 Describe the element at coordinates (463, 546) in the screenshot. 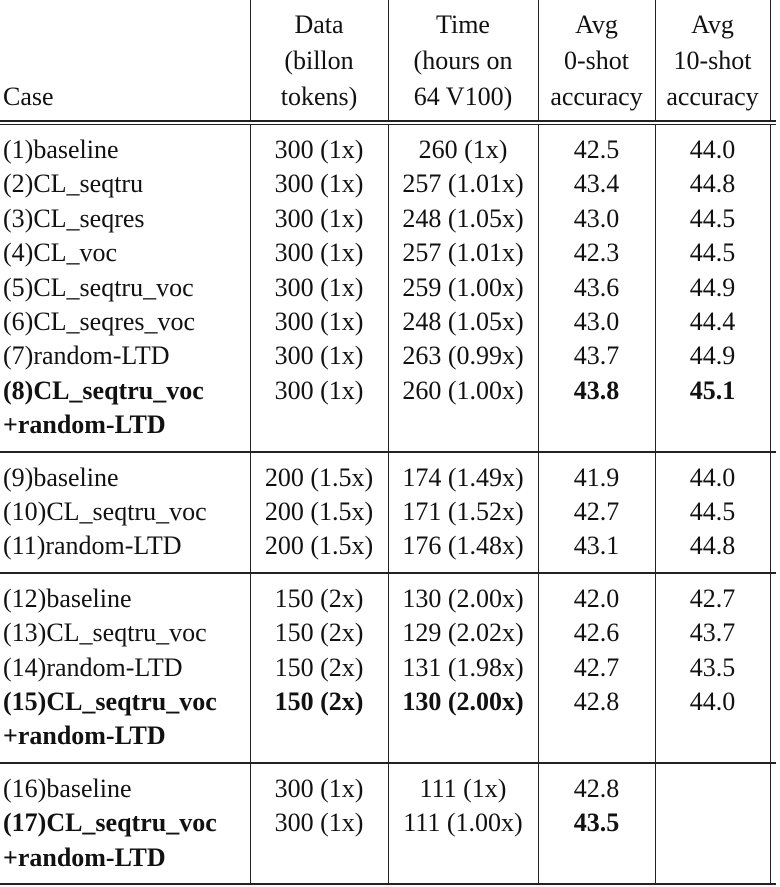

I see `value-cell: 176 (1.48x)` at that location.